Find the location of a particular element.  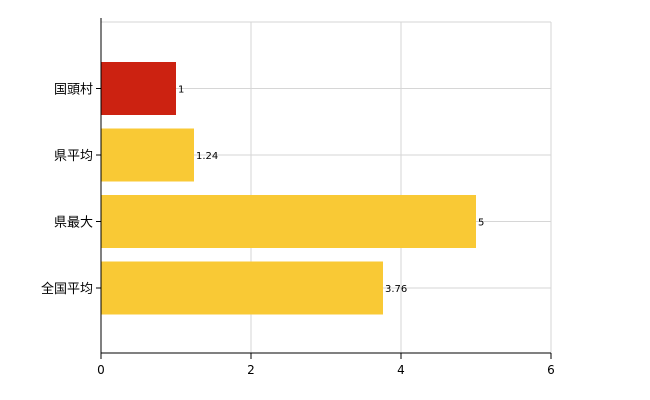

x-tick-label: 4 is located at coordinates (401, 370).